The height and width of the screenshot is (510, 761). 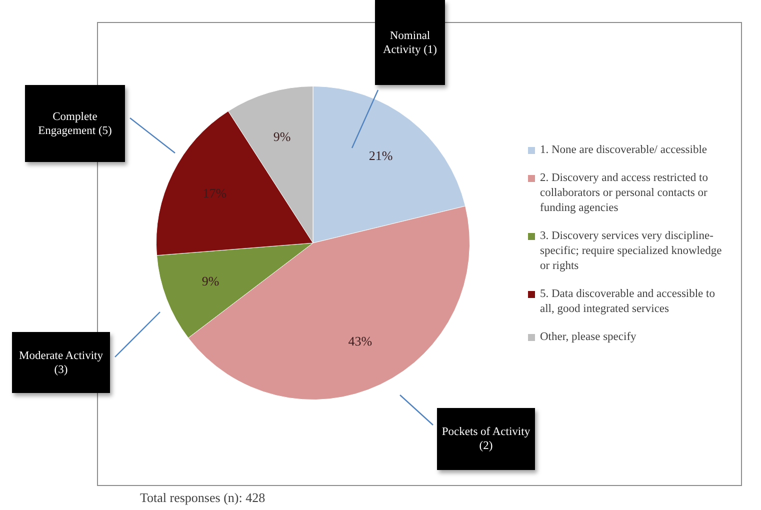 I want to click on text: Complete Engagement (5), so click(x=75, y=123).